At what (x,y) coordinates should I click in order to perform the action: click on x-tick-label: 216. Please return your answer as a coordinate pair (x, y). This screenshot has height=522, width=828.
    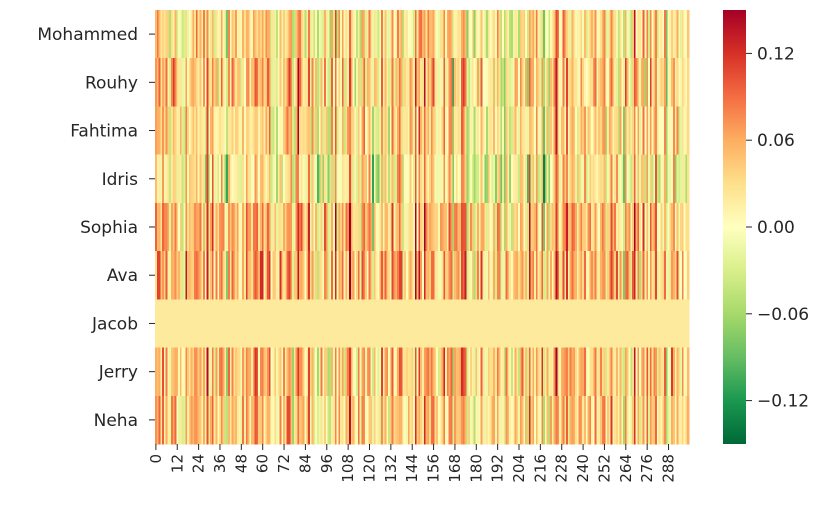
    Looking at the image, I should click on (540, 468).